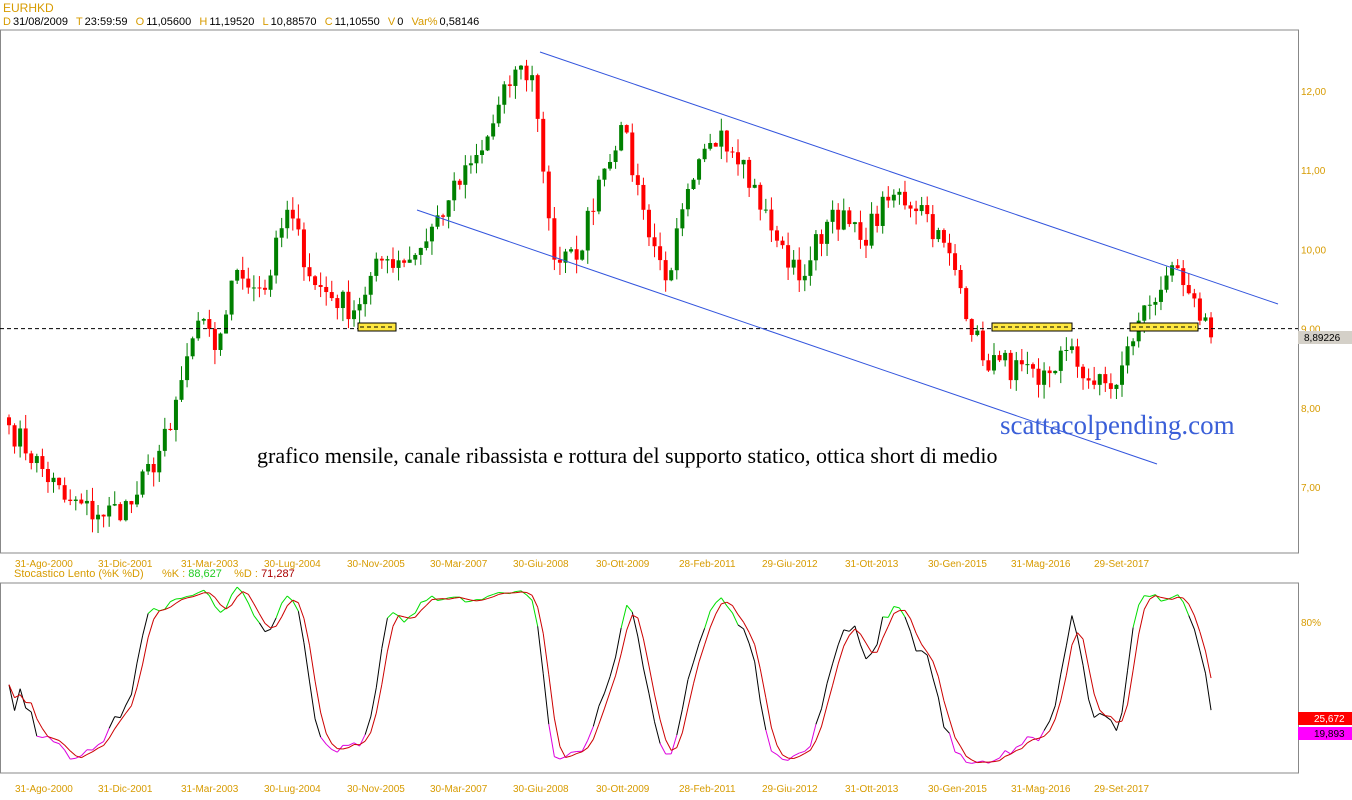 The height and width of the screenshot is (800, 1352). What do you see at coordinates (1325, 733) in the screenshot?
I see `stochastic-last-badge` at bounding box center [1325, 733].